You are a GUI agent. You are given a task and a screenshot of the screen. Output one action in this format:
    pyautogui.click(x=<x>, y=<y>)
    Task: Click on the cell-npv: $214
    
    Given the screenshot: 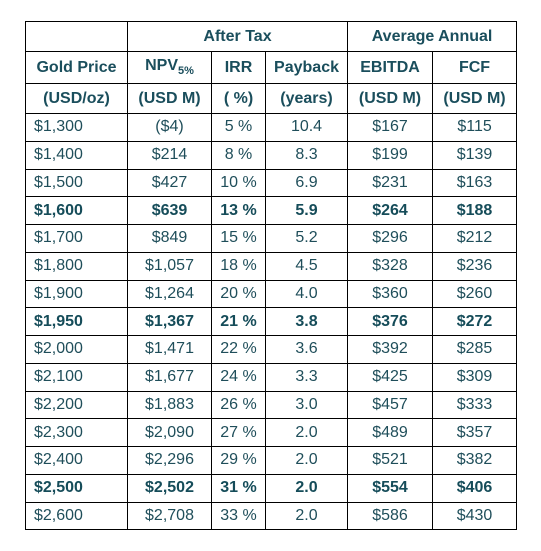 What is the action you would take?
    pyautogui.click(x=169, y=155)
    